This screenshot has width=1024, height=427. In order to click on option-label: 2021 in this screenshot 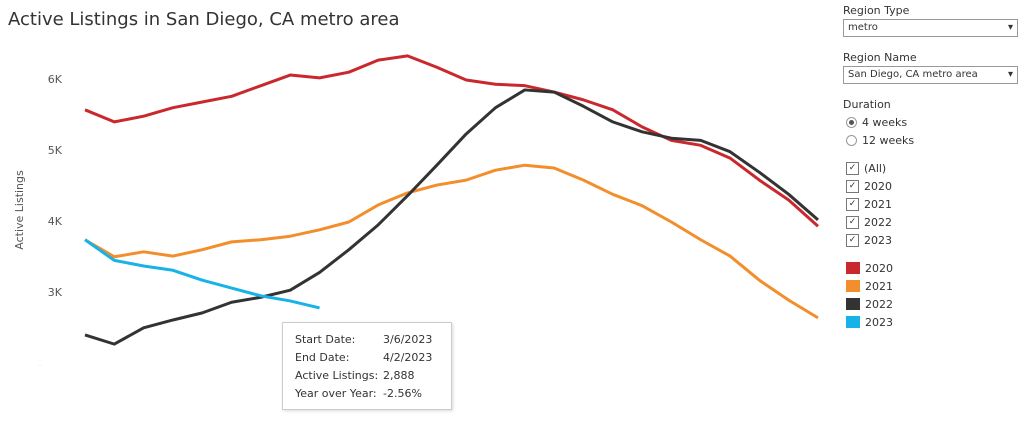, I will do `click(878, 204)`.